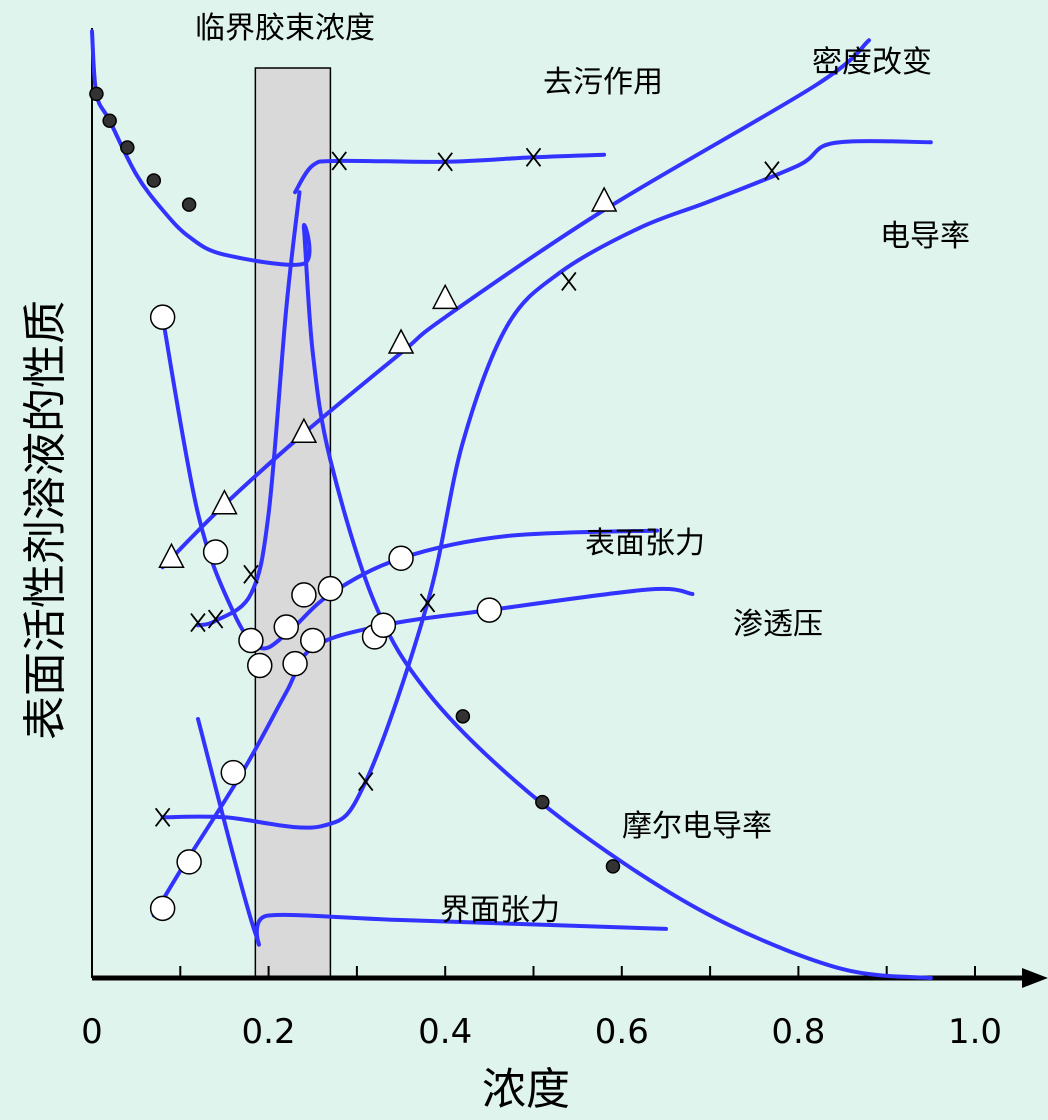 This screenshot has height=1120, width=1048. What do you see at coordinates (1035, 978) in the screenshot?
I see `x-axis-arrow` at bounding box center [1035, 978].